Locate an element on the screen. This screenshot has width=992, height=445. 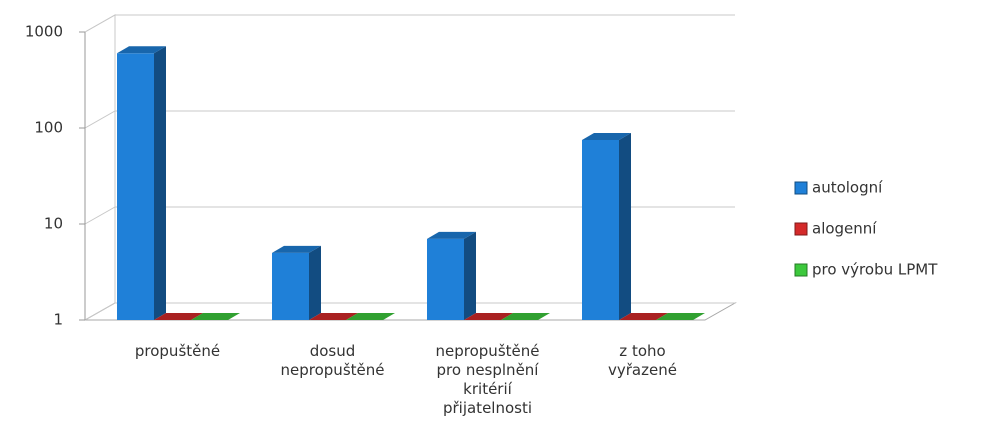
legend-label: pro výrobu LPMT is located at coordinates (875, 270).